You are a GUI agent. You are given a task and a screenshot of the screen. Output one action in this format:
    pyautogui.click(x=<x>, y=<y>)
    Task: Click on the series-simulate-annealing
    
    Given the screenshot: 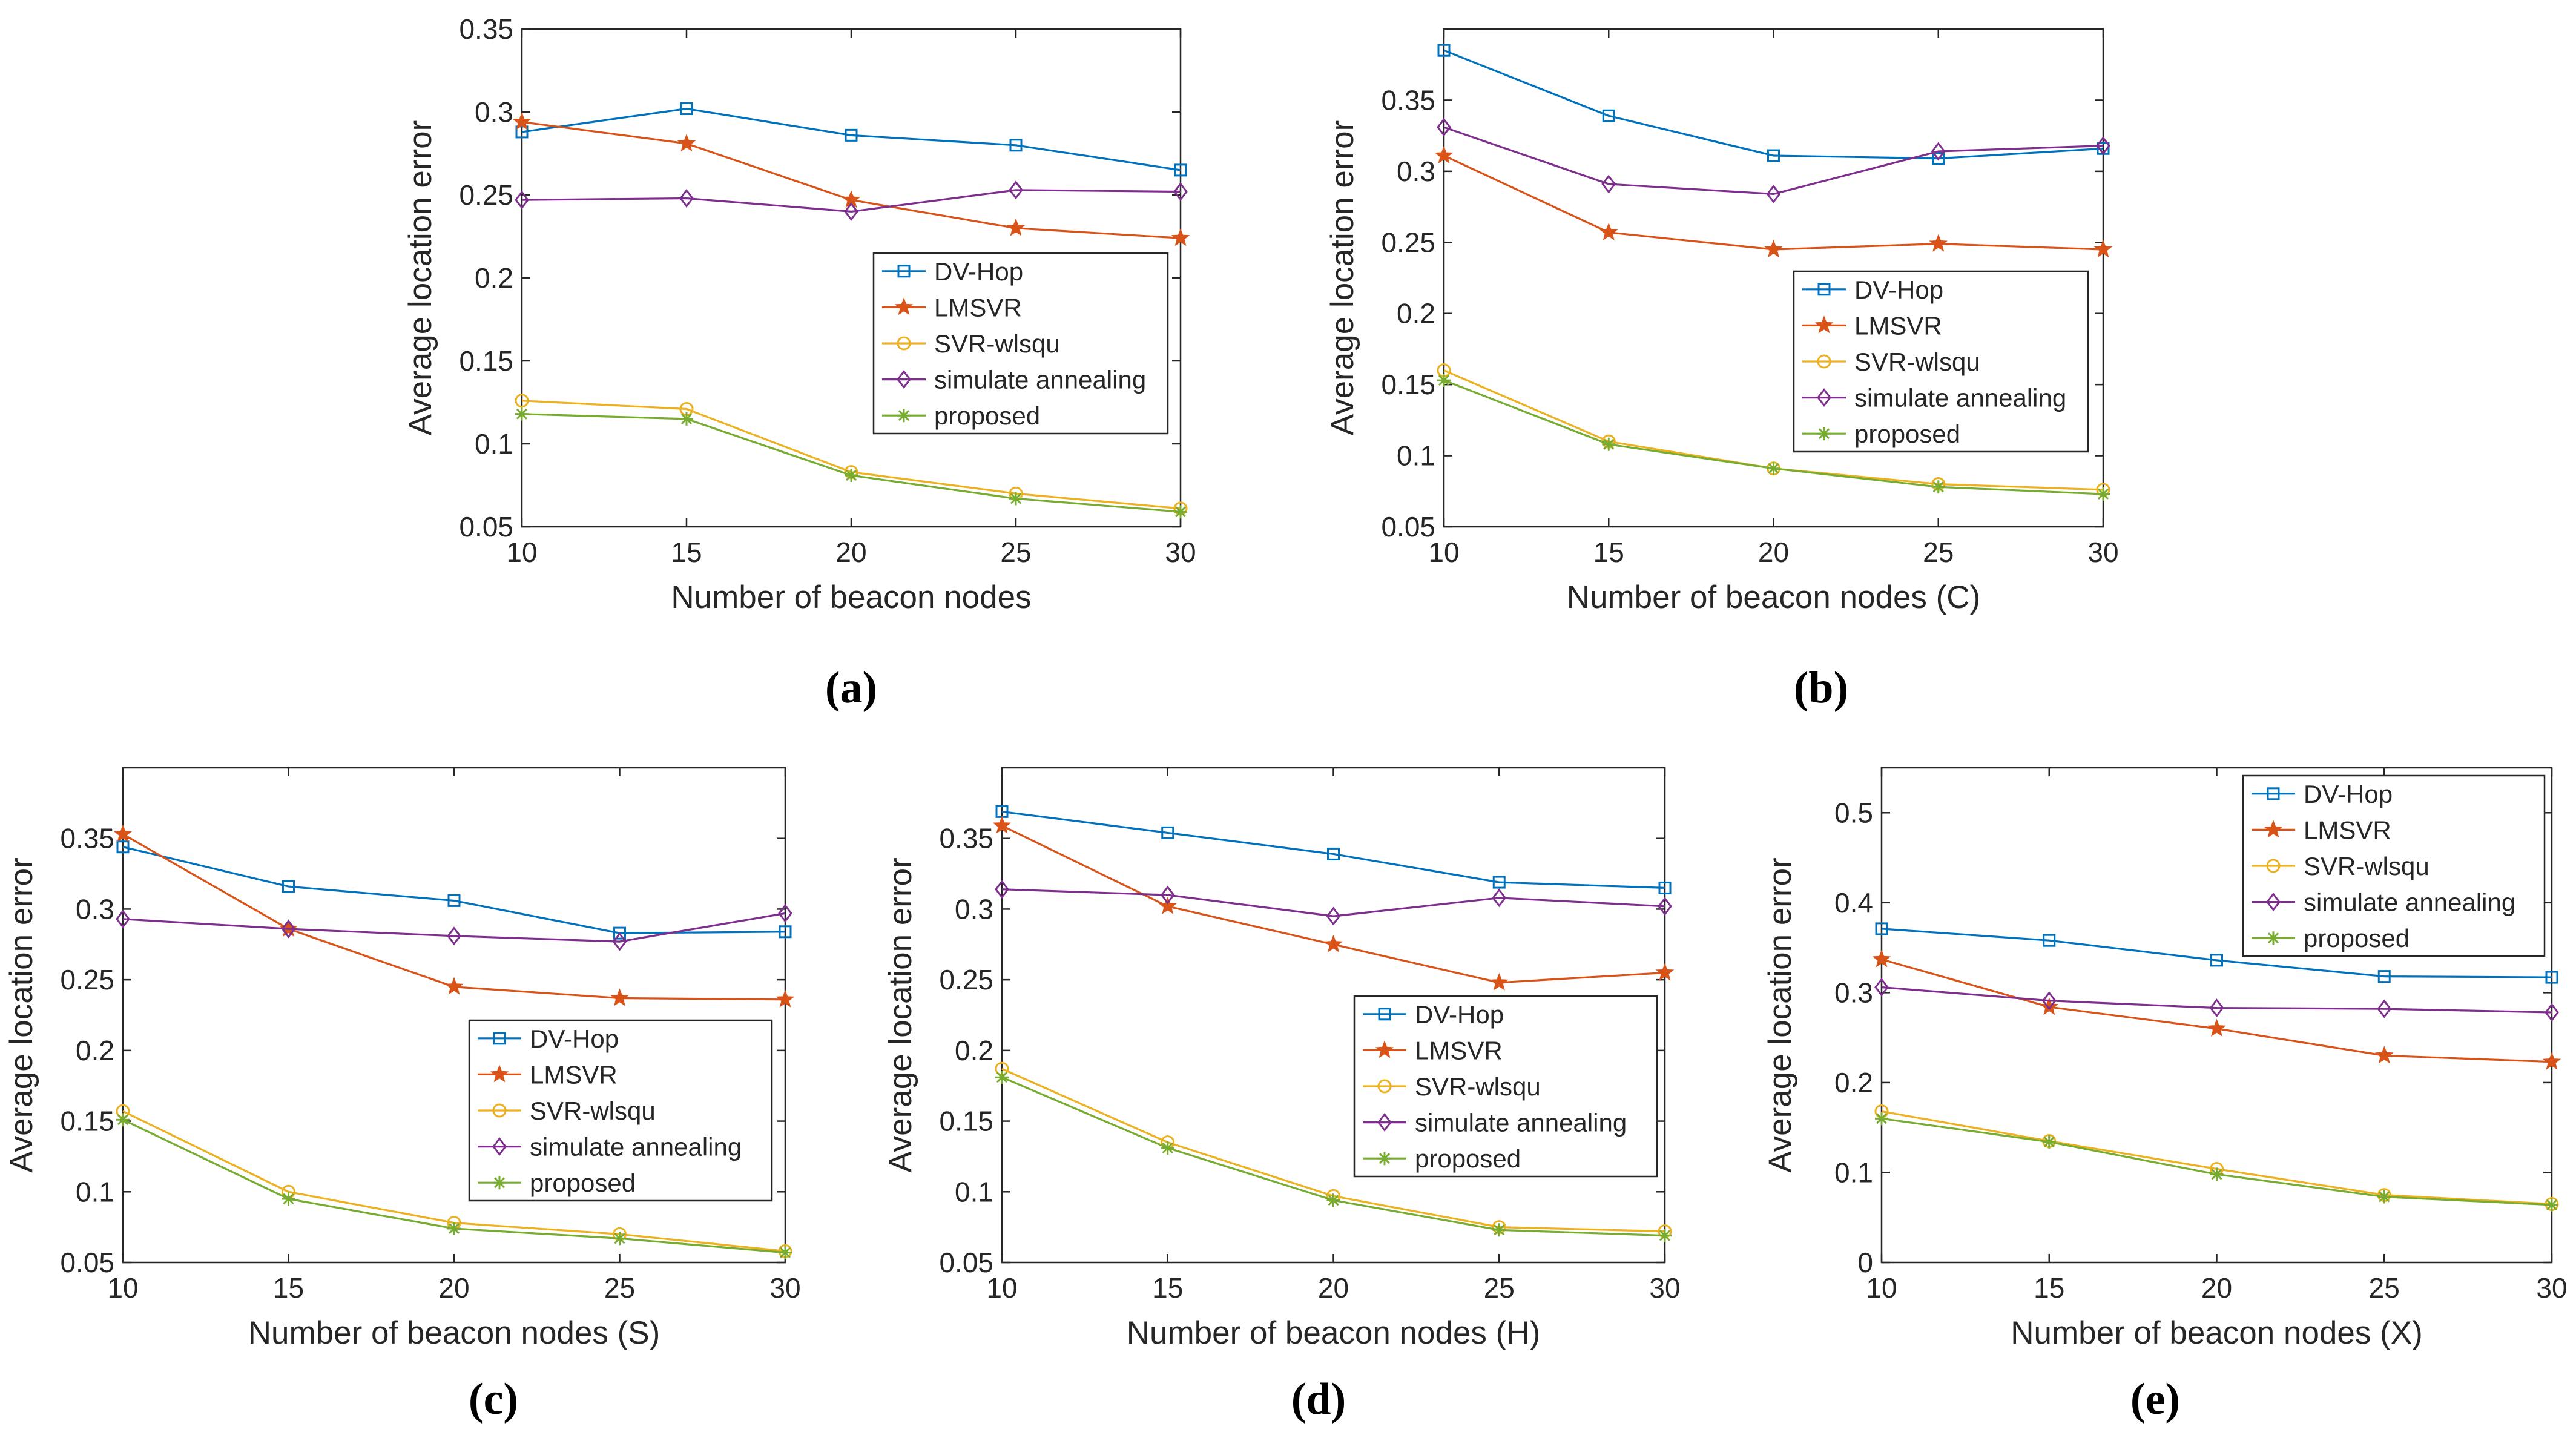 What is the action you would take?
    pyautogui.click(x=851, y=200)
    